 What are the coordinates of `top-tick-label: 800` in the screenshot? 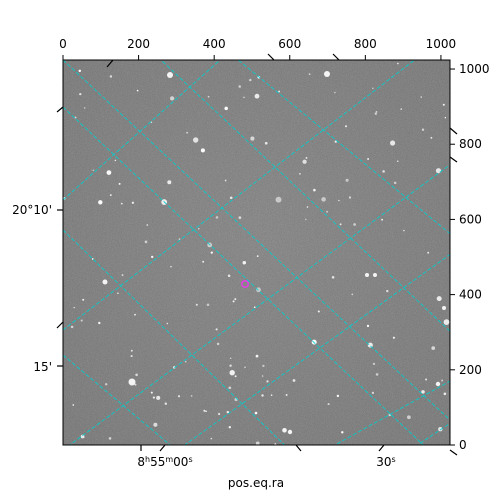 It's located at (365, 44).